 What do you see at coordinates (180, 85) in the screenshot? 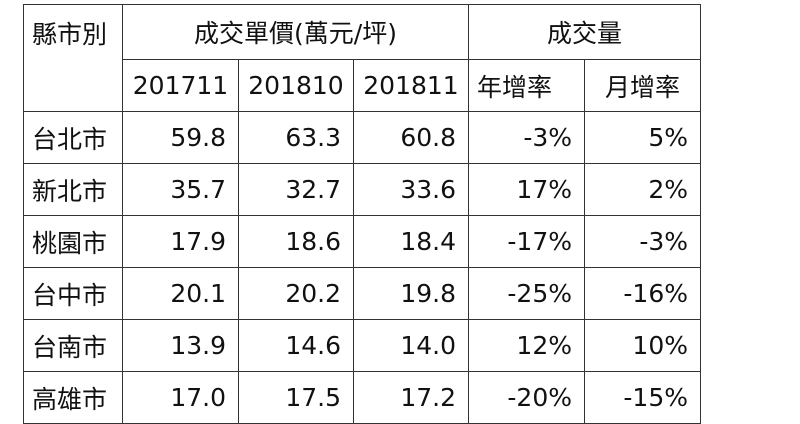
I see `period-header-1: 201711` at bounding box center [180, 85].